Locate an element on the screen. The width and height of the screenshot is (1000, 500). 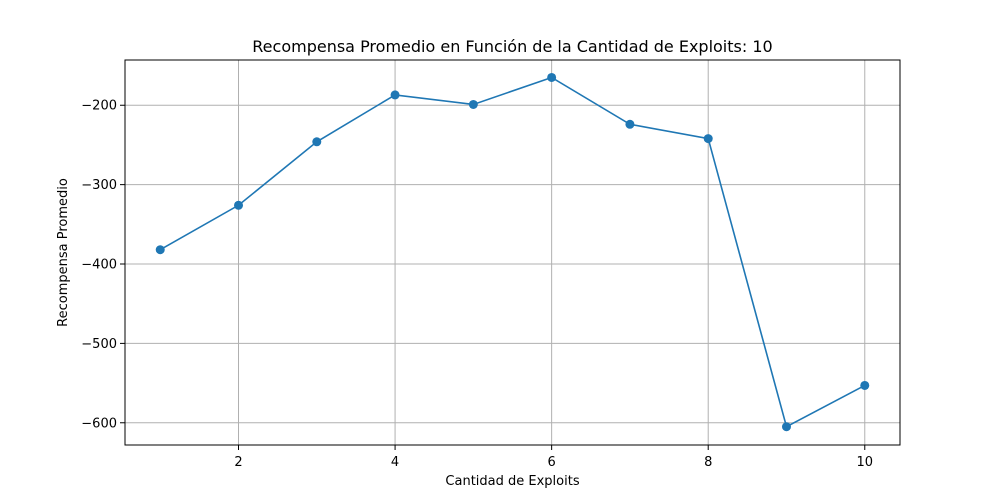
x-tick-label: 6 is located at coordinates (552, 462).